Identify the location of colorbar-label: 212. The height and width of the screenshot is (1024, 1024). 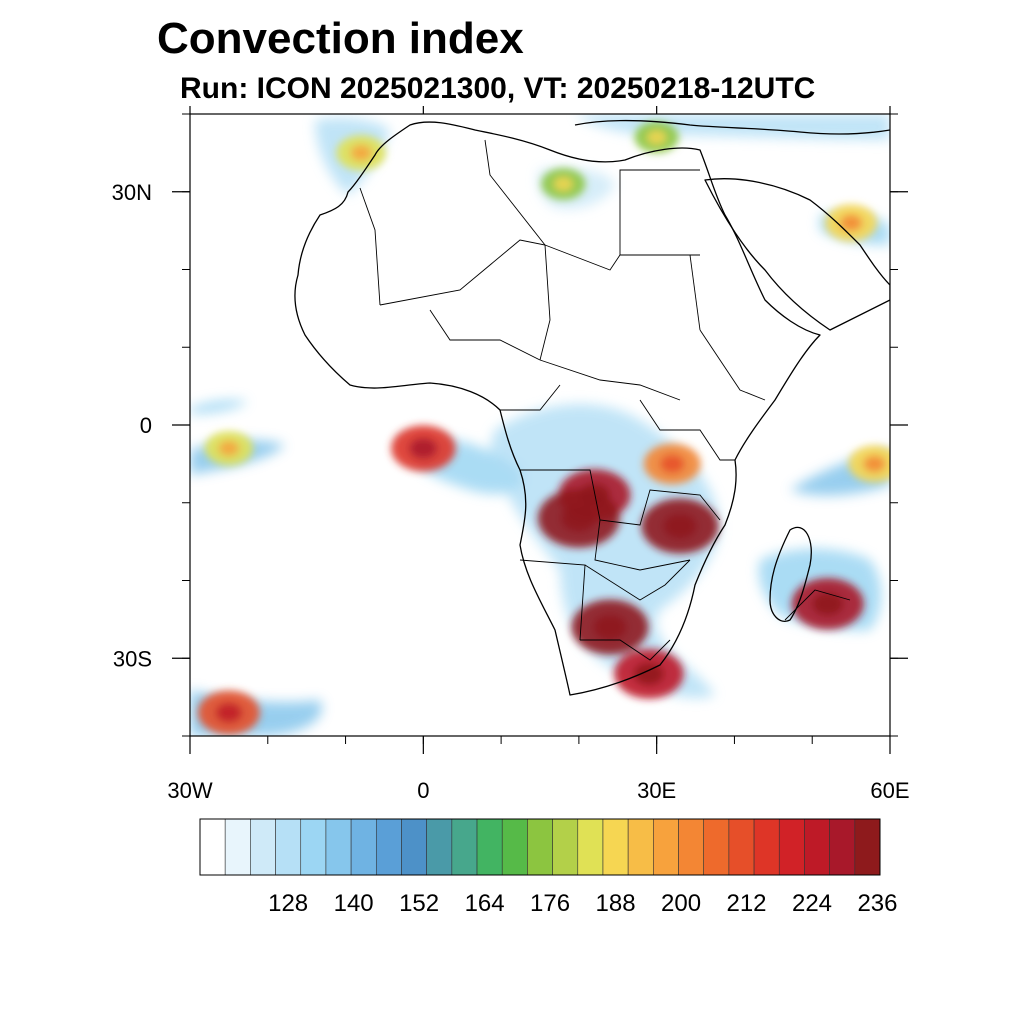
(746, 903).